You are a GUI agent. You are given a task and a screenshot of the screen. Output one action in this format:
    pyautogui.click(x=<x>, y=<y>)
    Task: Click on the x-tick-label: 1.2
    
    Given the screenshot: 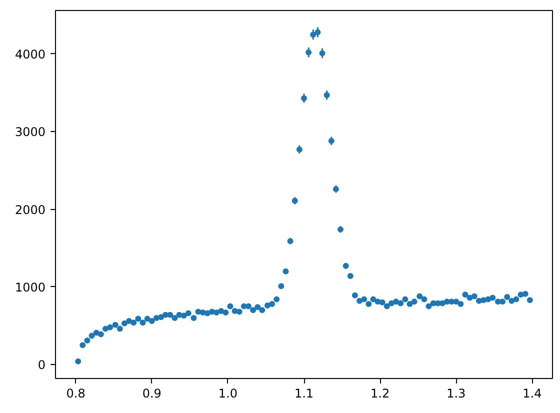 What is the action you would take?
    pyautogui.click(x=380, y=393)
    